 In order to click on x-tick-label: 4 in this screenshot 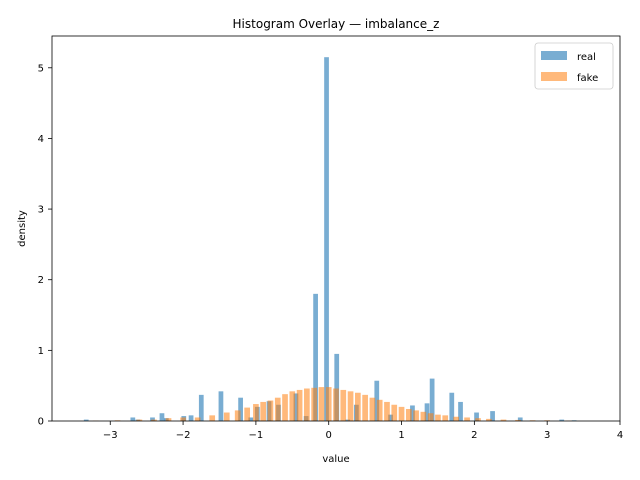, I will do `click(620, 435)`.